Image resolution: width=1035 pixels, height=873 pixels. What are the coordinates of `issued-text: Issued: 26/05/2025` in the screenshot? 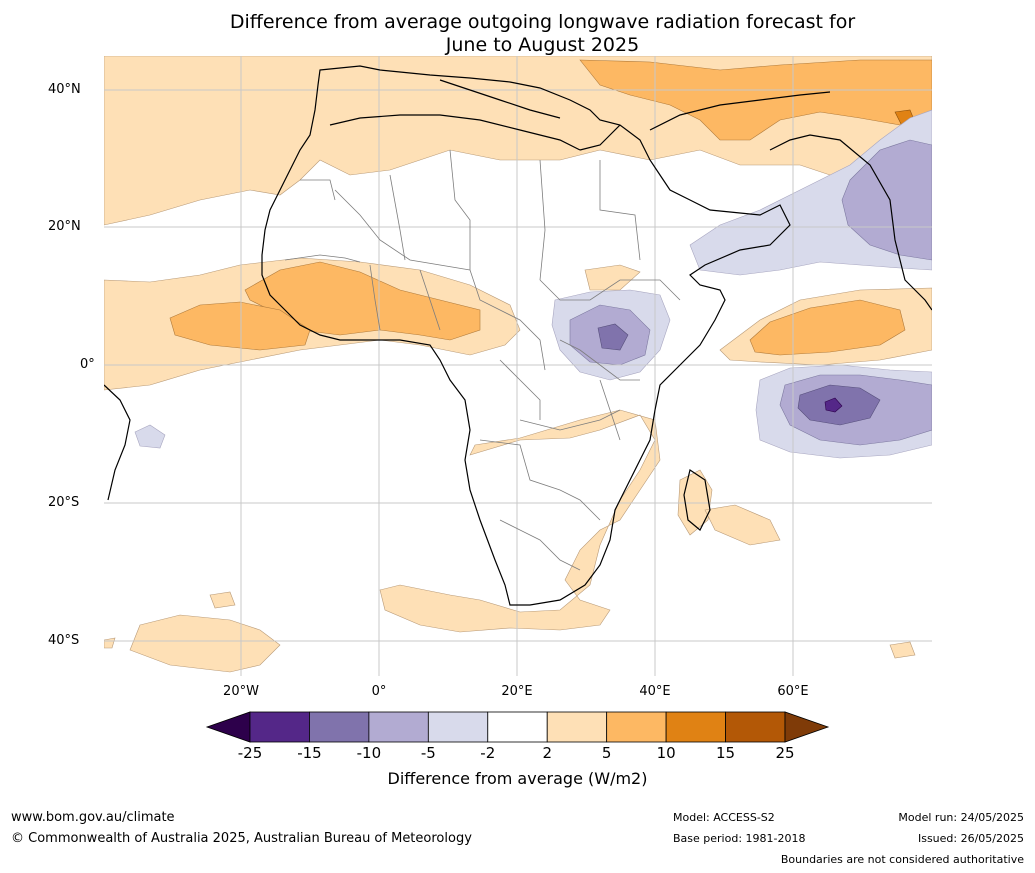 It's located at (970, 838).